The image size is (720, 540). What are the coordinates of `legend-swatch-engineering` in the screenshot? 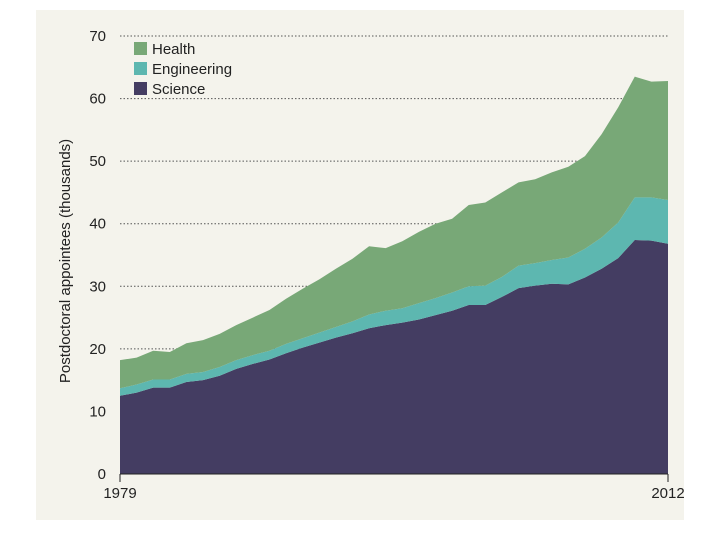 It's located at (140, 68).